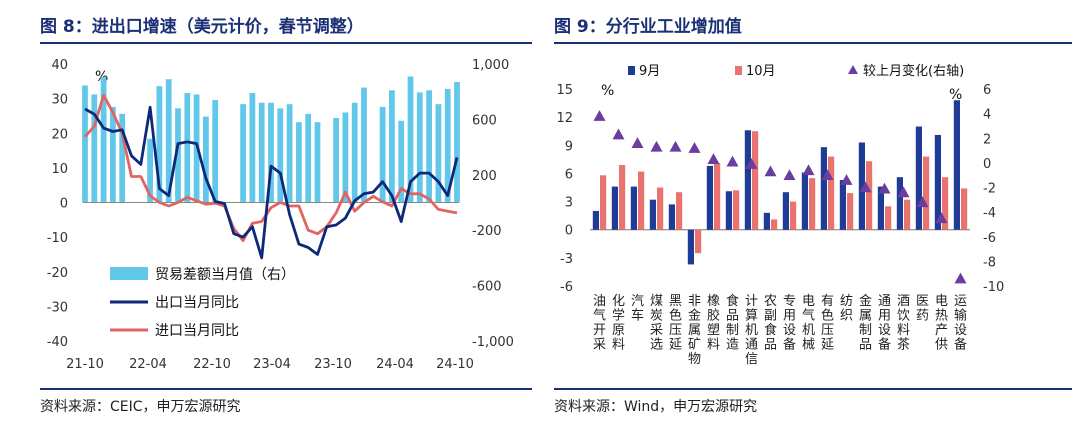  I want to click on y-right-tick-label: 6, so click(987, 90).